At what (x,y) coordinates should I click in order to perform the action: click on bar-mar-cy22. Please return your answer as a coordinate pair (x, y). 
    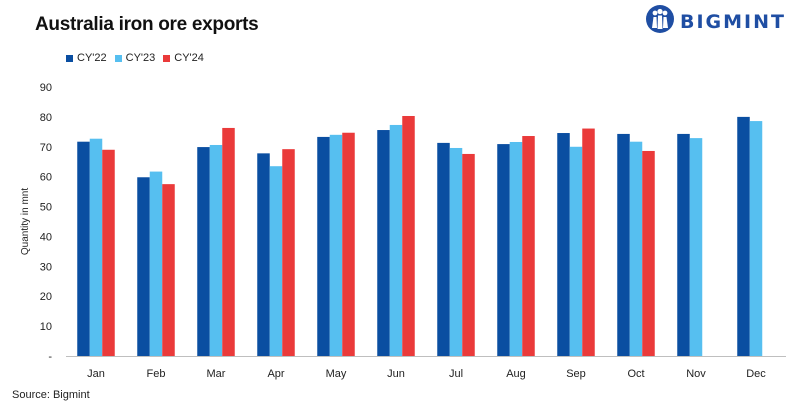
    Looking at the image, I should click on (203, 251).